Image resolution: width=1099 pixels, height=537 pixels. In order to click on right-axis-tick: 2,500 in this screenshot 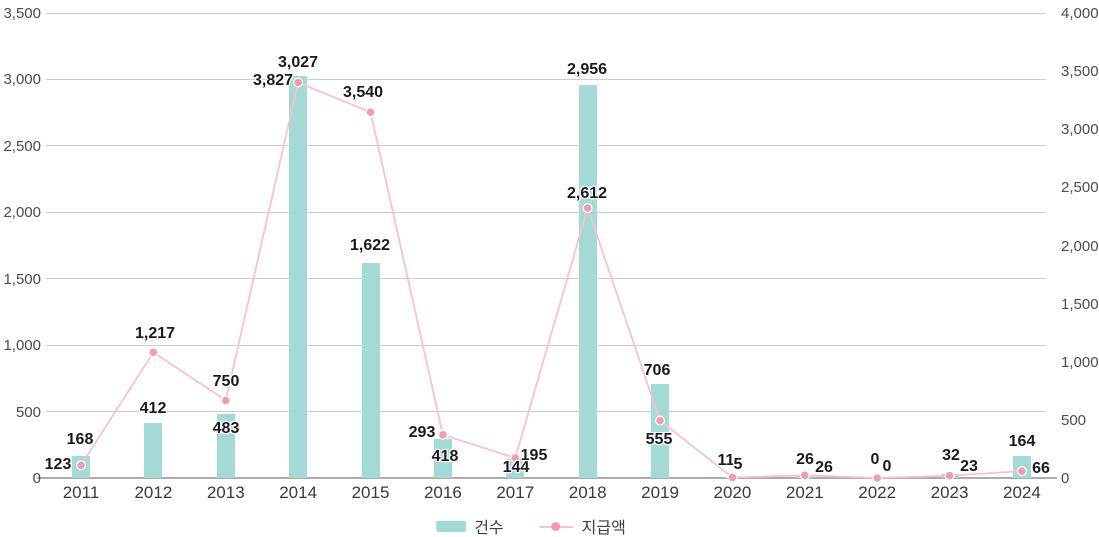, I will do `click(1080, 188)`.